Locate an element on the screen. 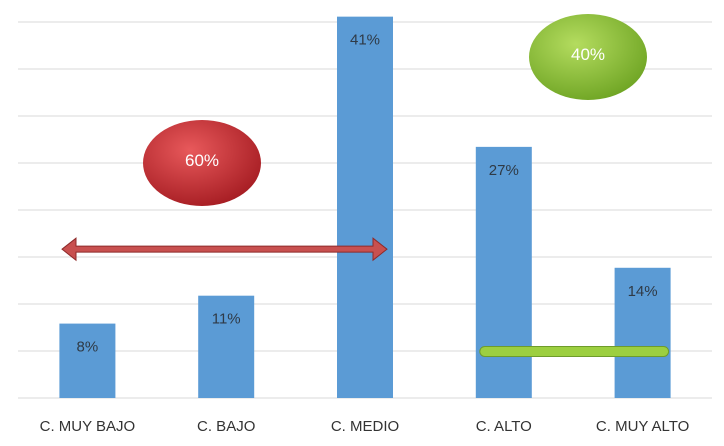  low-group-label: 60% is located at coordinates (202, 160).